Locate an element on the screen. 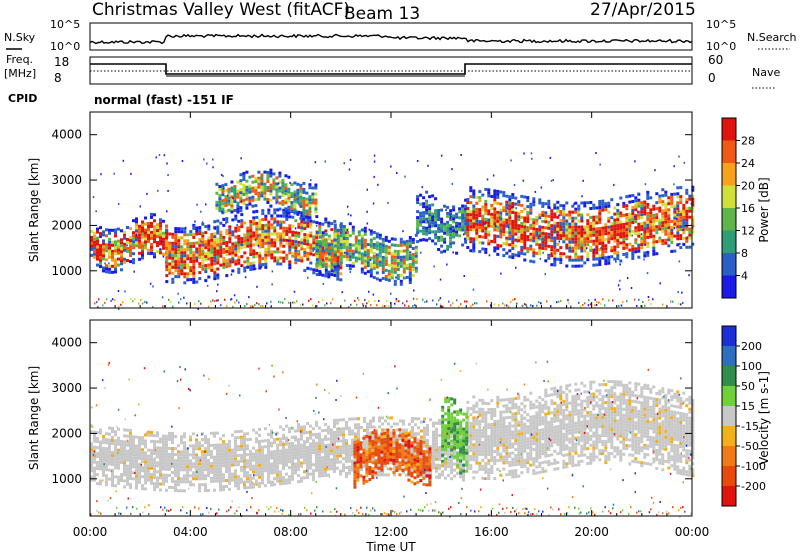  freq-strip is located at coordinates (391, 70).